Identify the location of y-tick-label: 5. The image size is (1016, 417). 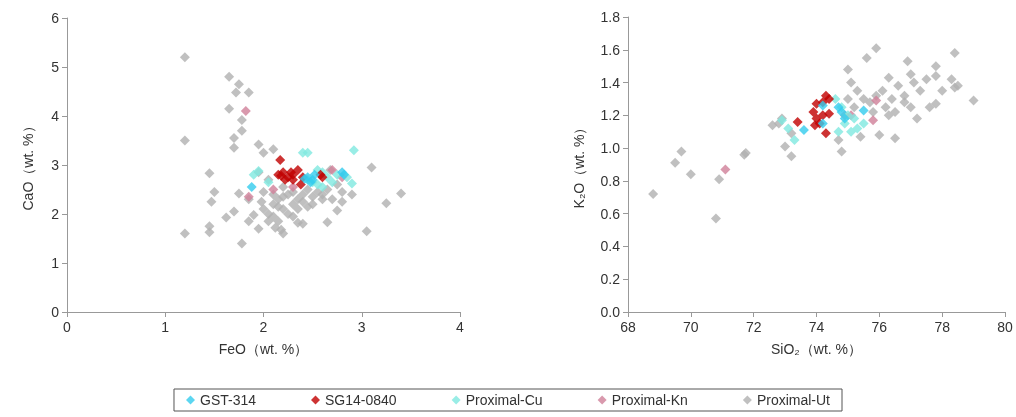
(55, 67).